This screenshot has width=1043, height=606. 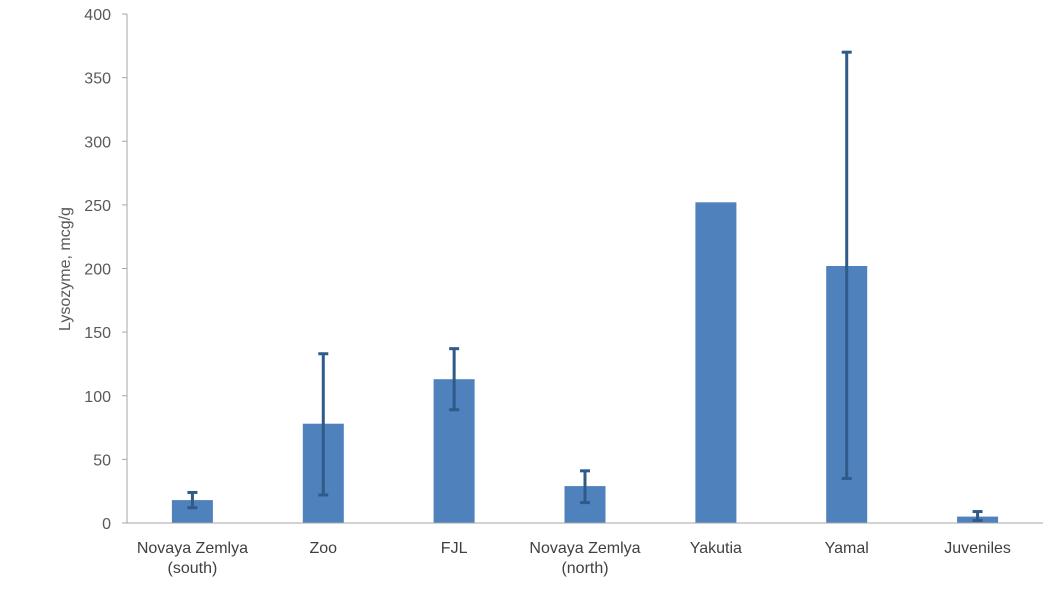 I want to click on x-tick-label: Yamal, so click(x=847, y=548).